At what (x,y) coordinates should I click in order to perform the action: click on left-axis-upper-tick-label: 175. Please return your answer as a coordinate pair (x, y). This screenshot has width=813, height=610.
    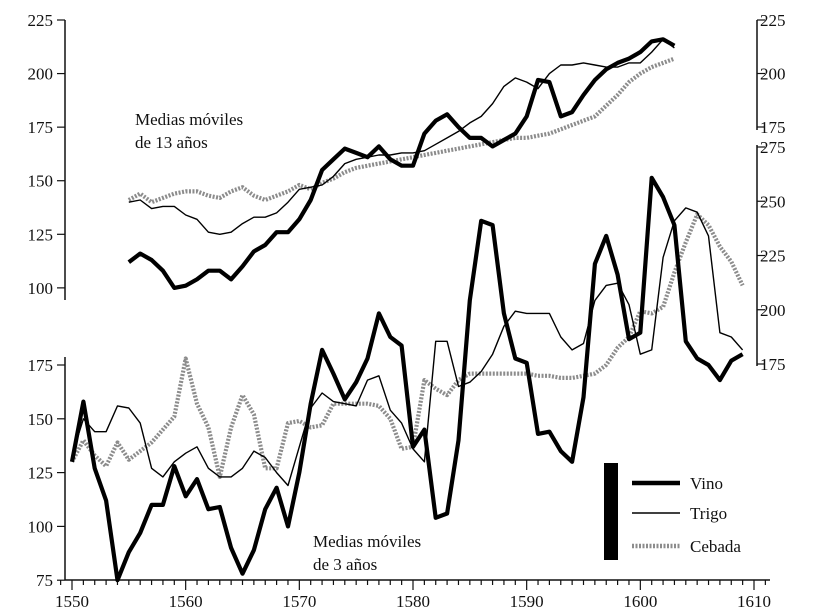
    Looking at the image, I should click on (41, 127).